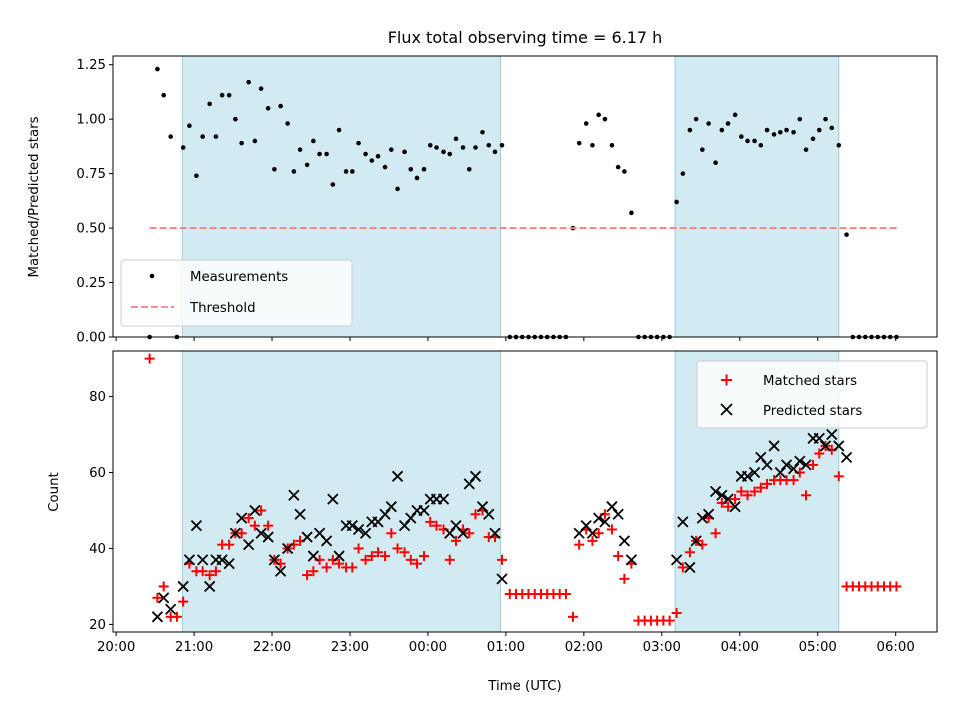  Describe the element at coordinates (91, 174) in the screenshot. I see `y-tick-label: 0.75` at that location.